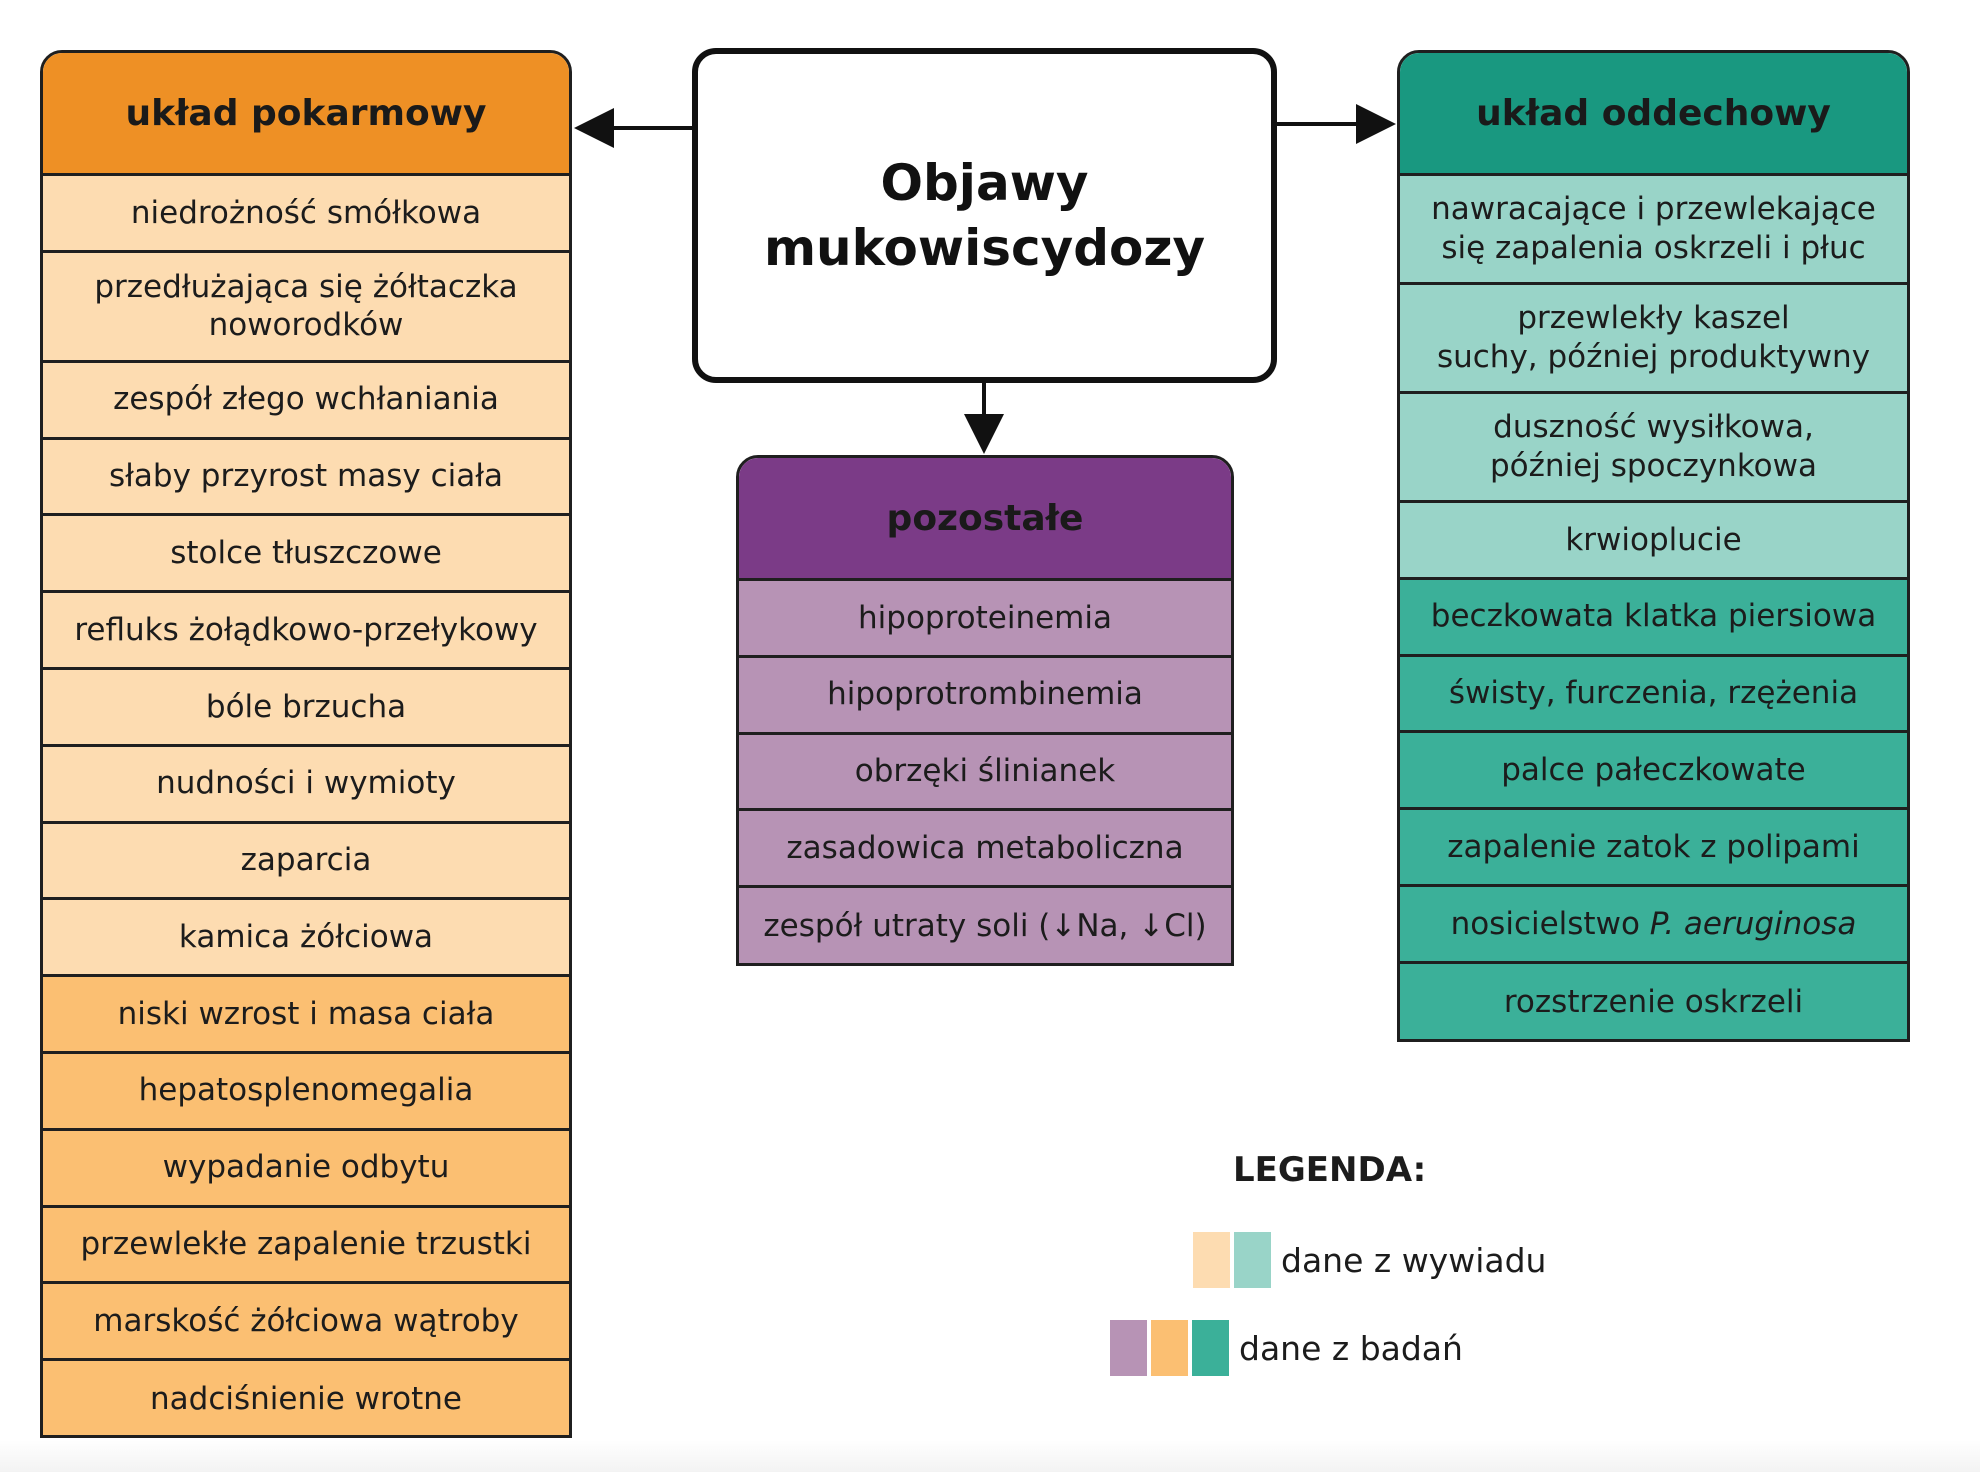 The height and width of the screenshot is (1472, 1980). I want to click on legend-interview: dane z wywiadu, so click(1349, 1260).